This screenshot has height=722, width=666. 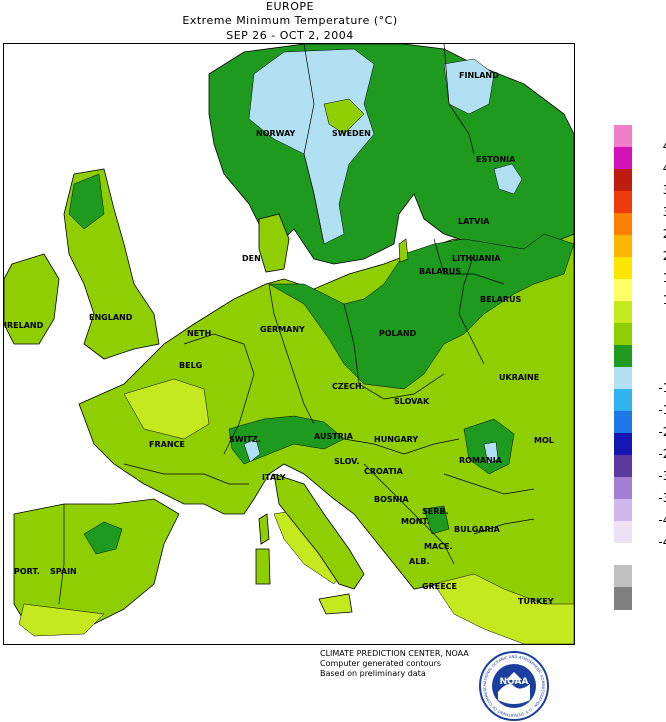 What do you see at coordinates (276, 133) in the screenshot?
I see `country-label-norway: NORWAY` at bounding box center [276, 133].